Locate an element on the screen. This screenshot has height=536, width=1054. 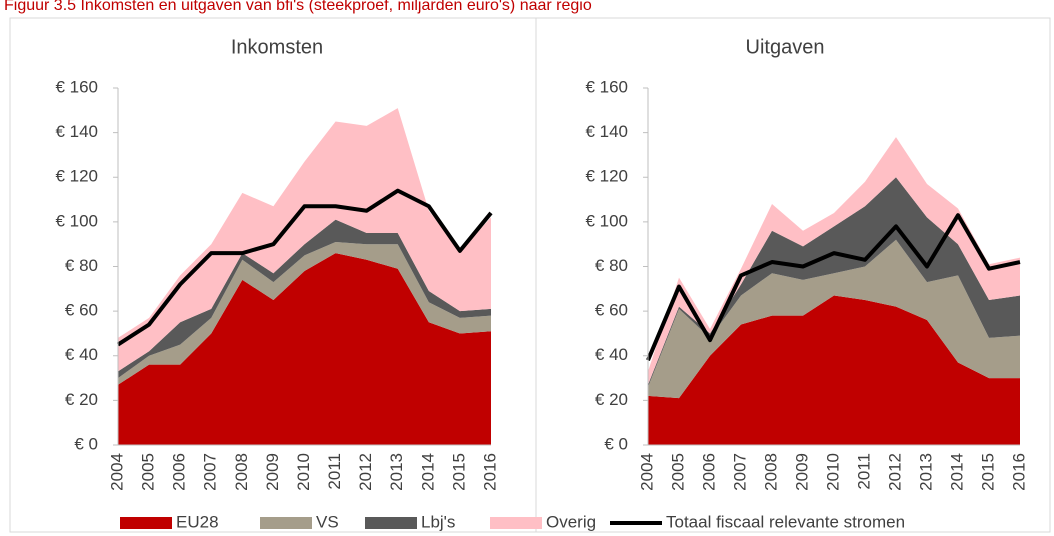
legend-label: Overig is located at coordinates (571, 521).